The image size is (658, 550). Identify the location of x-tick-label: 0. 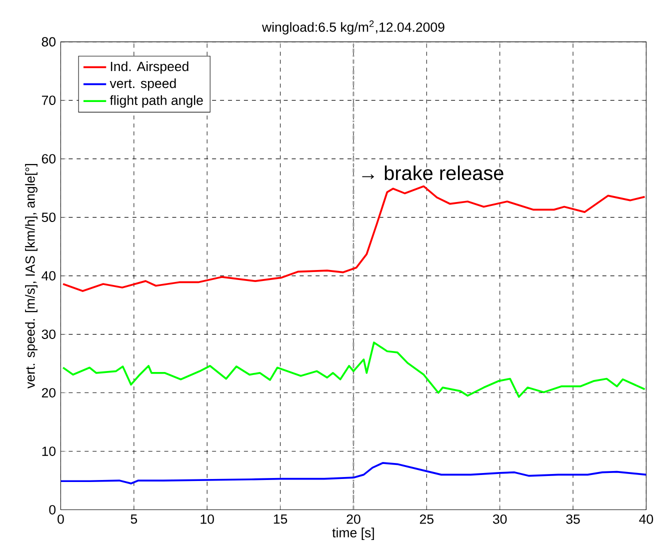
(61, 519).